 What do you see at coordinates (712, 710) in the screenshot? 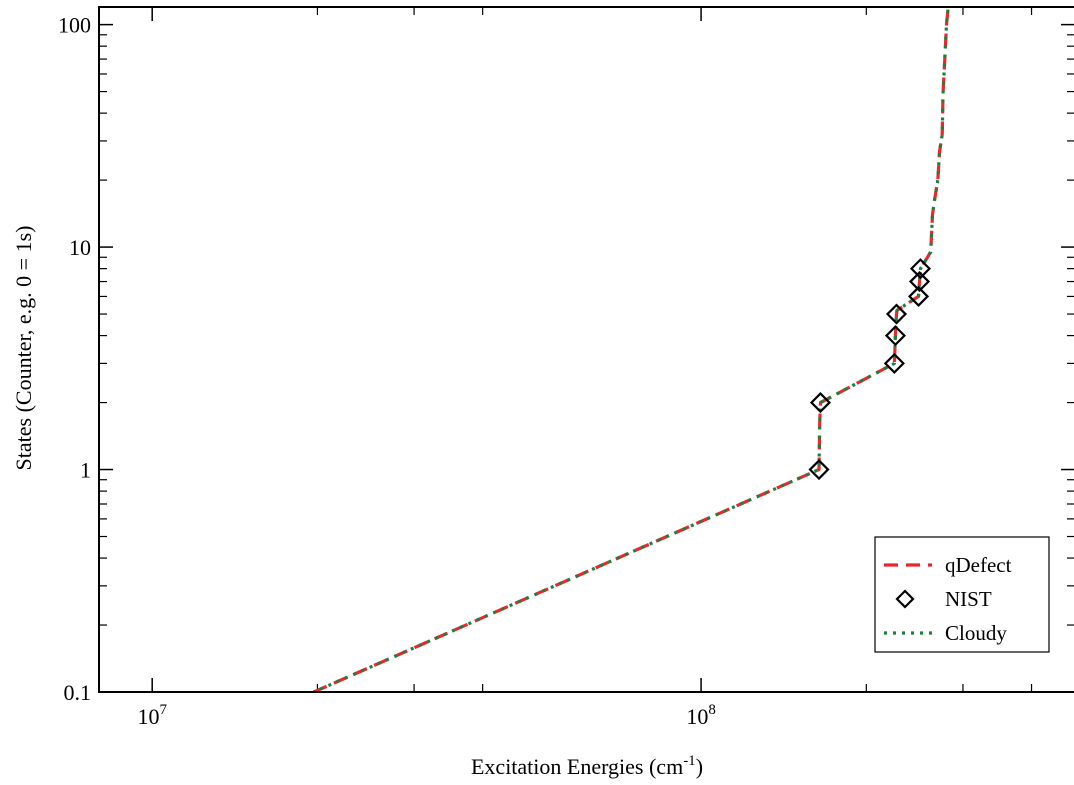
I see `x-tick-exponent: 8` at bounding box center [712, 710].